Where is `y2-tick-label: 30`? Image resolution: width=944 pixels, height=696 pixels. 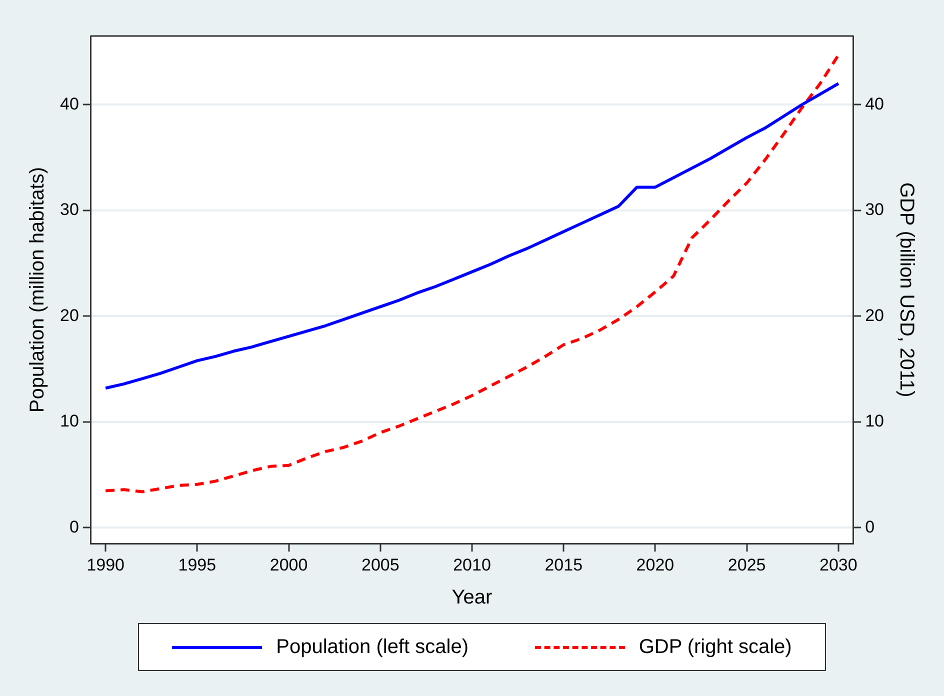 y2-tick-label: 30 is located at coordinates (874, 210).